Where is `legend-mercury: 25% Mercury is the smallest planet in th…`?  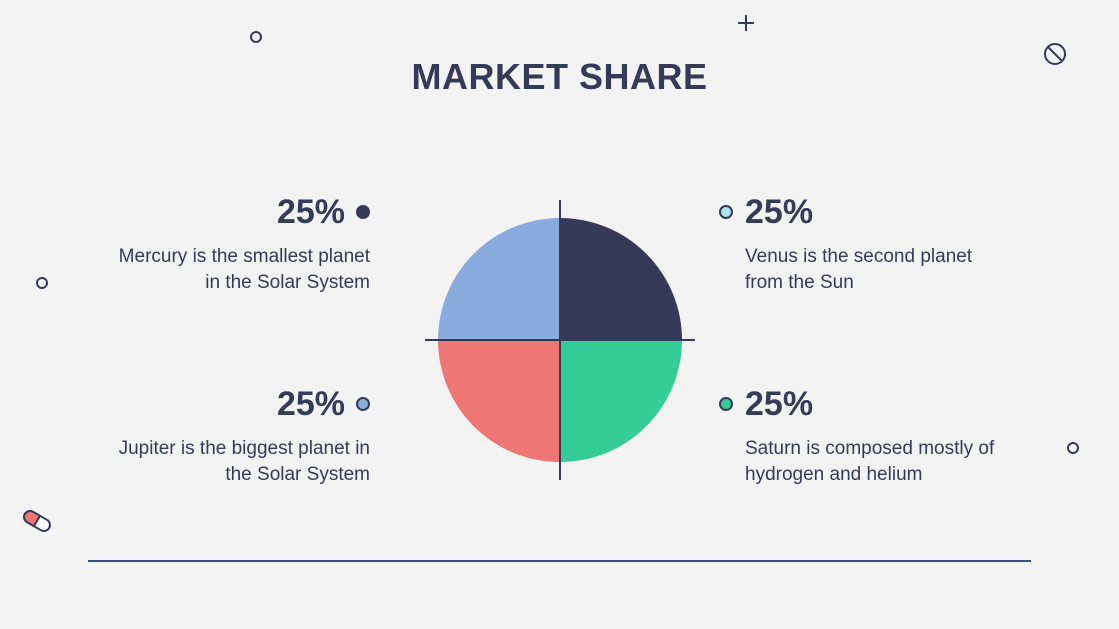 legend-mercury: 25% Mercury is the smallest planet in th… is located at coordinates (220, 244).